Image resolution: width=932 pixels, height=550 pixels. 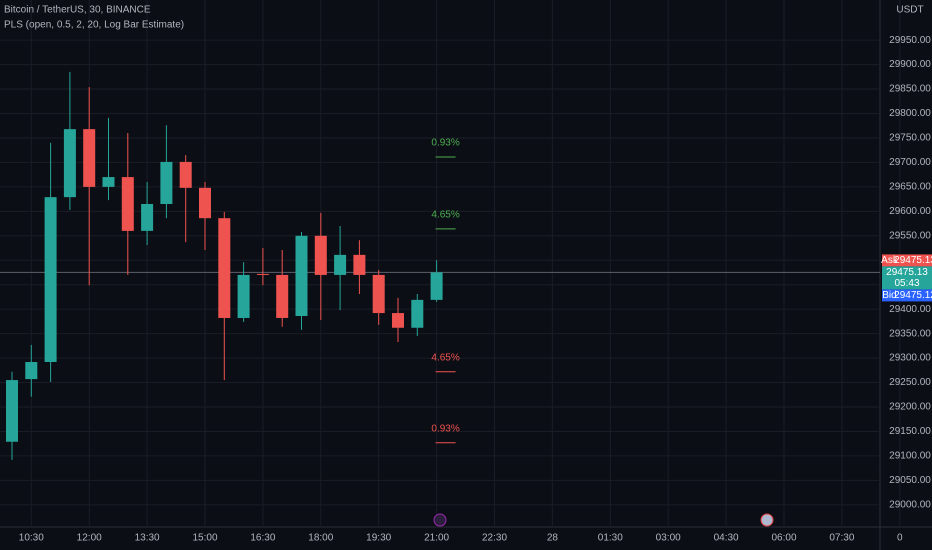 I want to click on last-price-text: 29475.13, so click(x=907, y=272).